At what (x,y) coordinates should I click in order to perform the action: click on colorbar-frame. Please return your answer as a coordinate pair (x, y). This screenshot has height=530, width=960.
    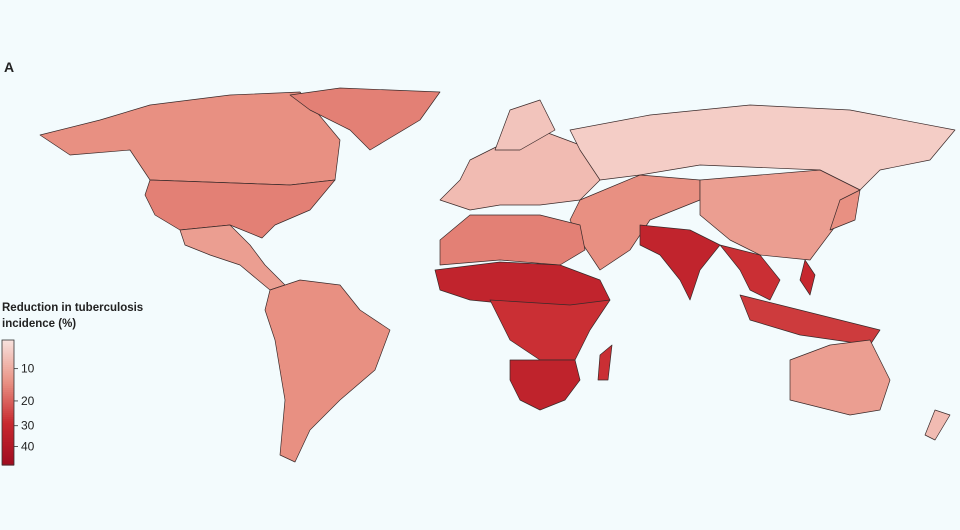
    Looking at the image, I should click on (8, 402).